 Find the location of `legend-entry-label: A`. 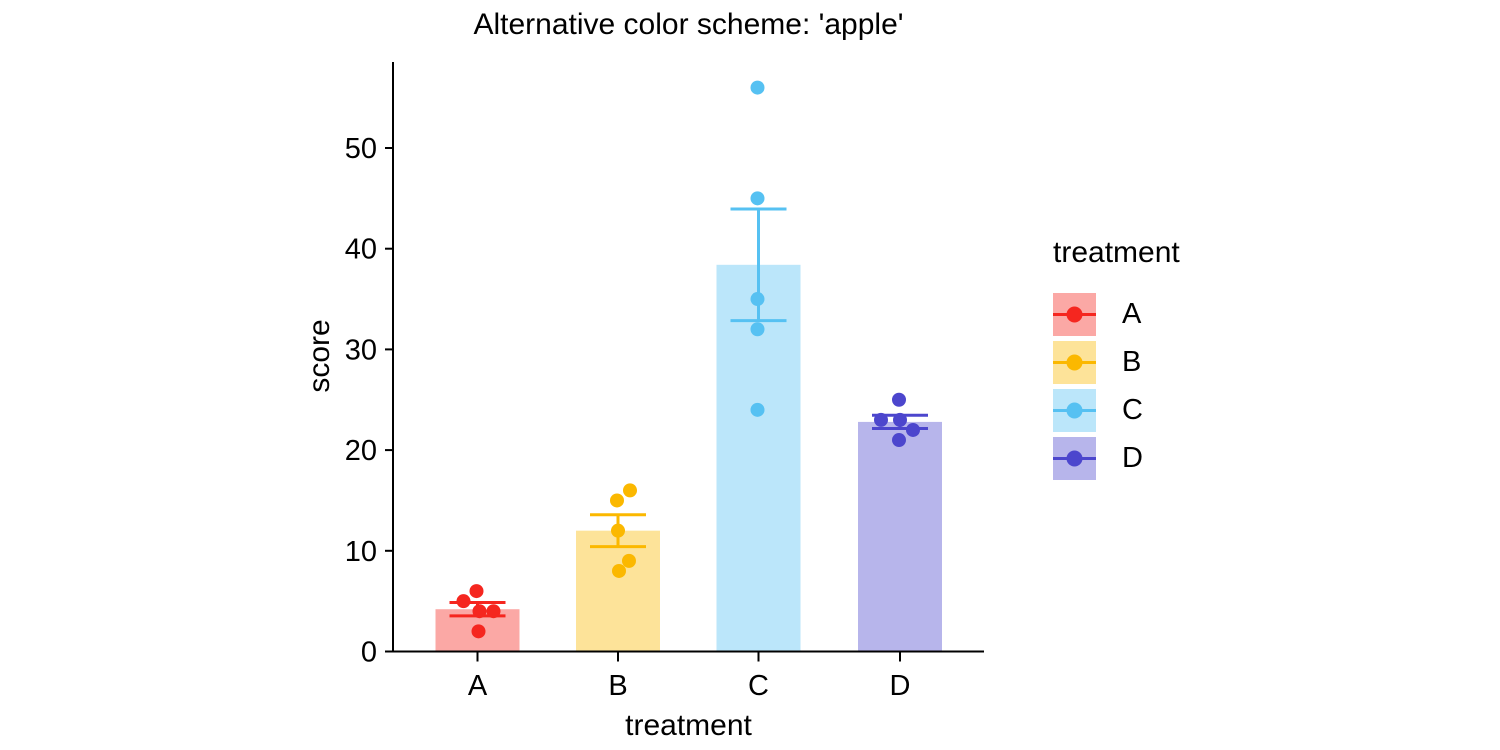

legend-entry-label: A is located at coordinates (1132, 314).